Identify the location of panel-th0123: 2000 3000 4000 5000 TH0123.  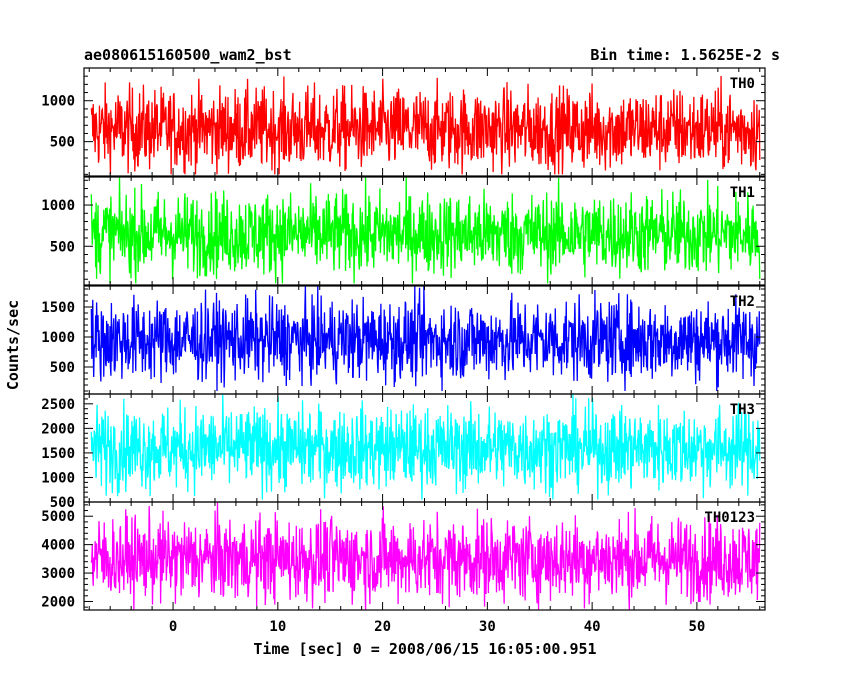
(403, 556).